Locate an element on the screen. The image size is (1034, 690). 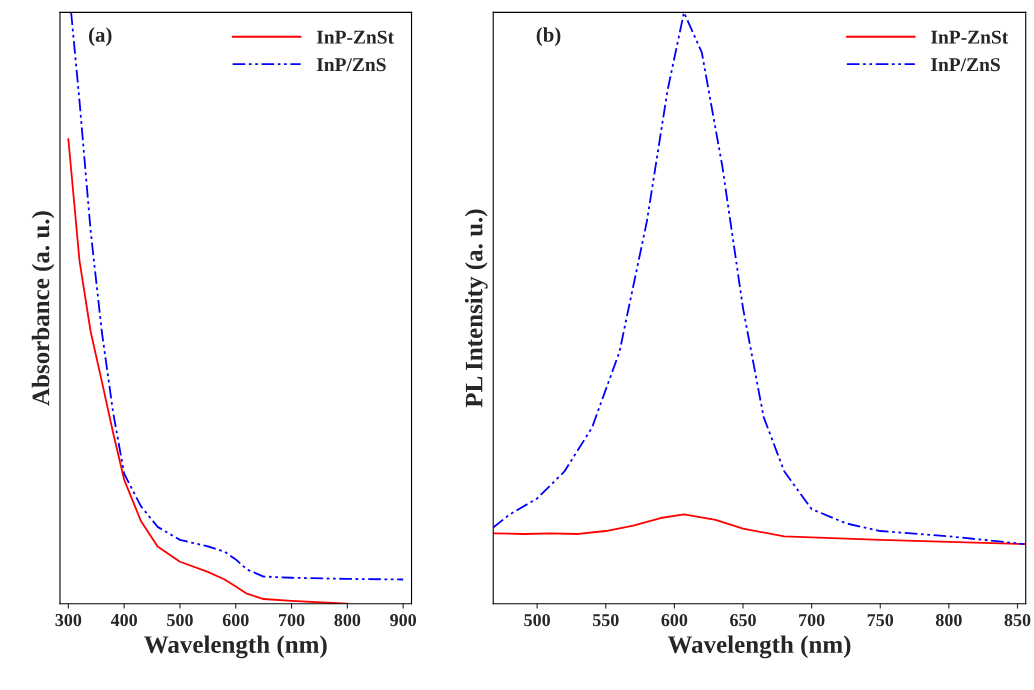
x-tick-label: 300 is located at coordinates (68, 620).